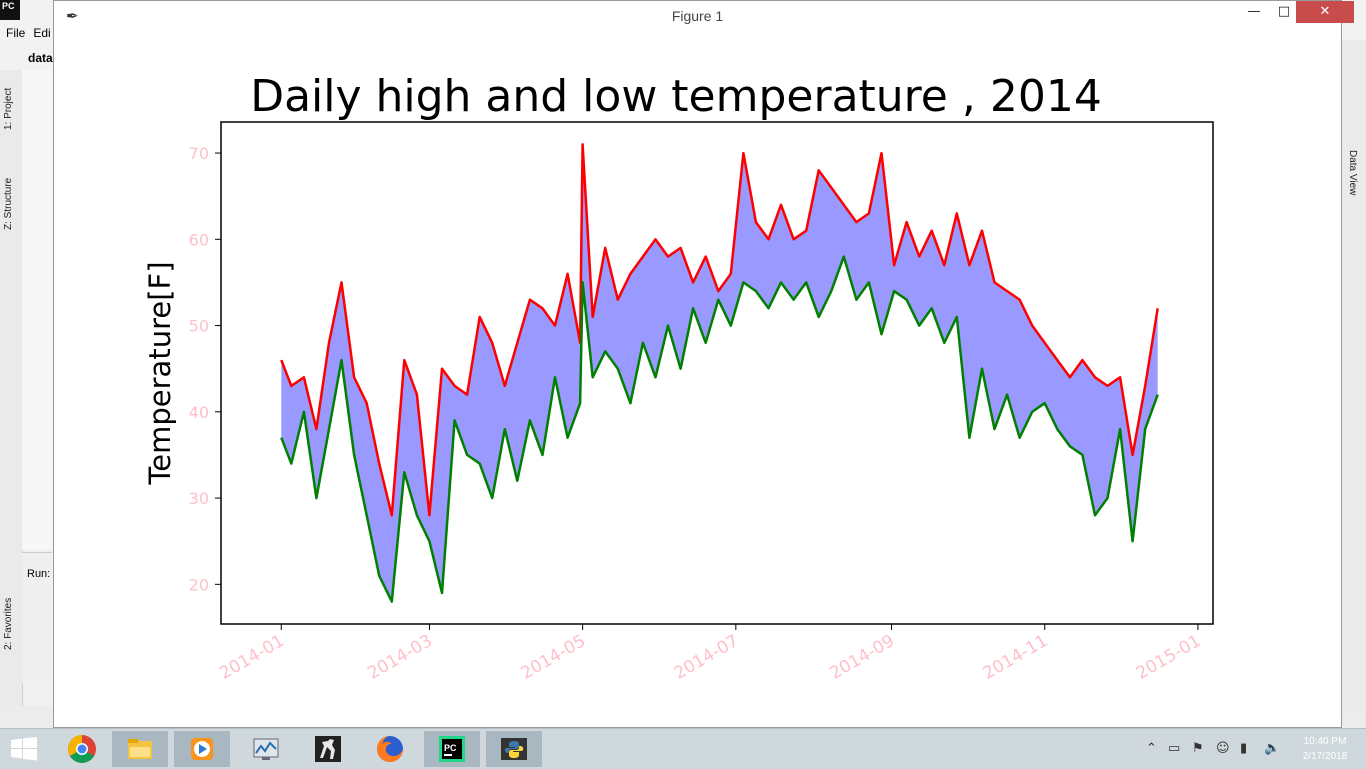  I want to click on clock-time: 10:40 PM, so click(1325, 741).